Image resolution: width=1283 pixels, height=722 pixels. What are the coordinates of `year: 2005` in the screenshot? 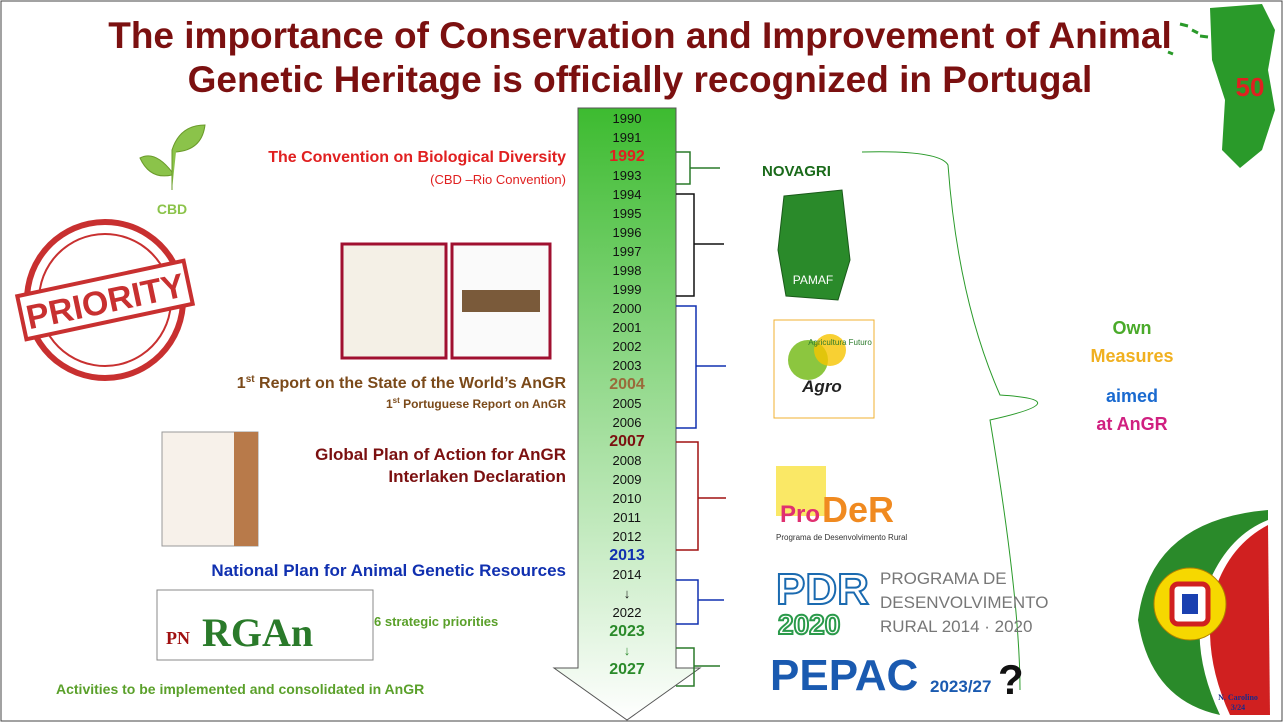 It's located at (627, 403).